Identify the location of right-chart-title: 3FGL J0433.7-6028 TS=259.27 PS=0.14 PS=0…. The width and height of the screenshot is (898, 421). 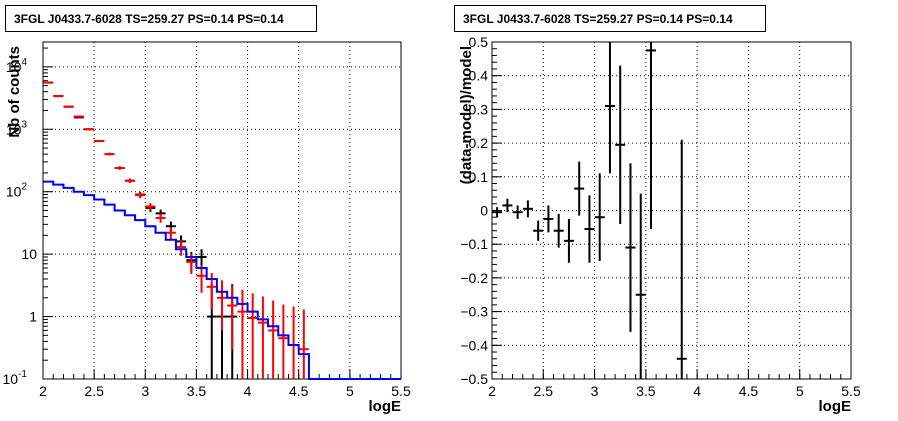
(610, 18).